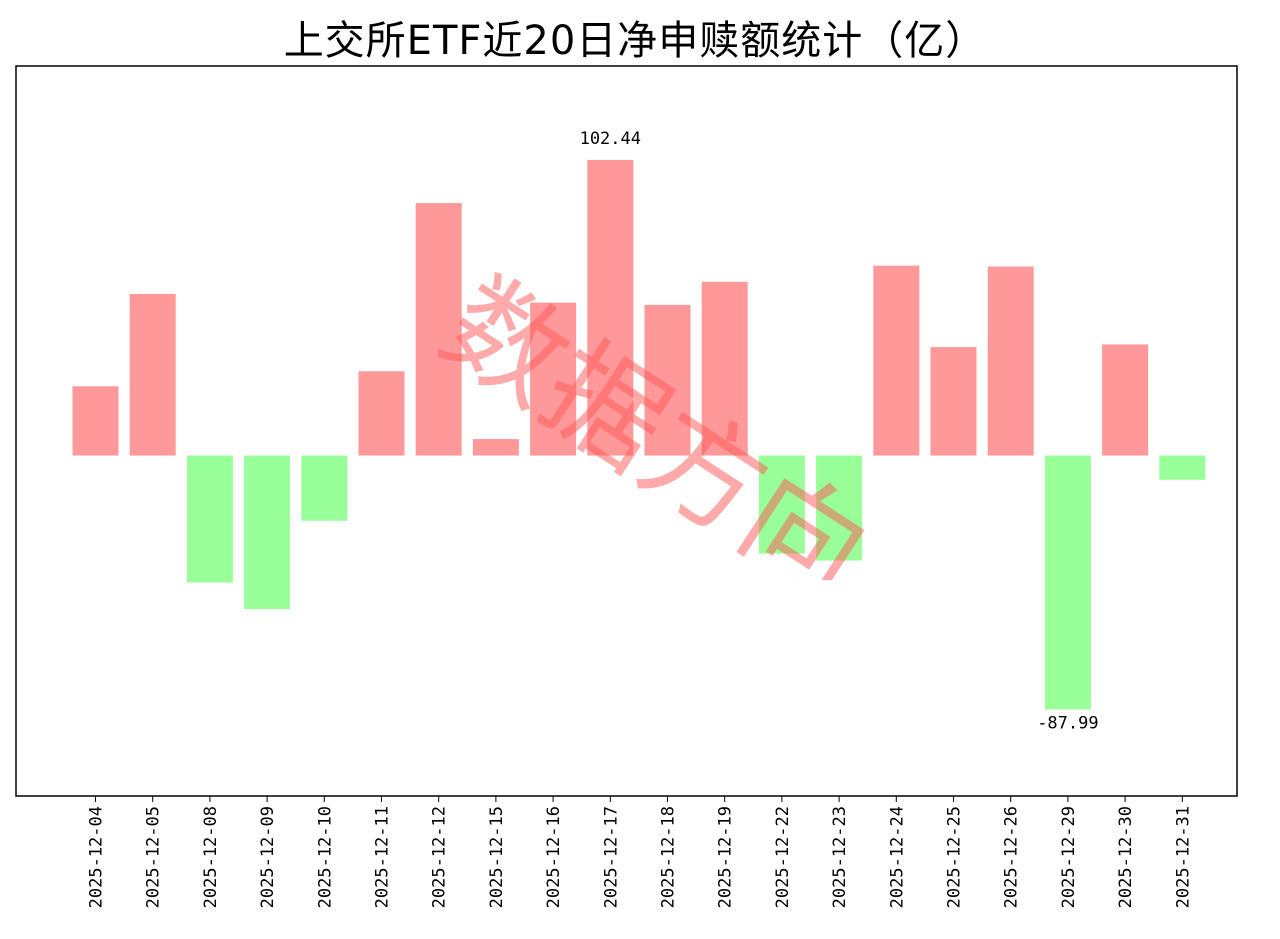 Image resolution: width=1280 pixels, height=939 pixels. What do you see at coordinates (325, 857) in the screenshot?
I see `x-tick-label: 2025-12-10` at bounding box center [325, 857].